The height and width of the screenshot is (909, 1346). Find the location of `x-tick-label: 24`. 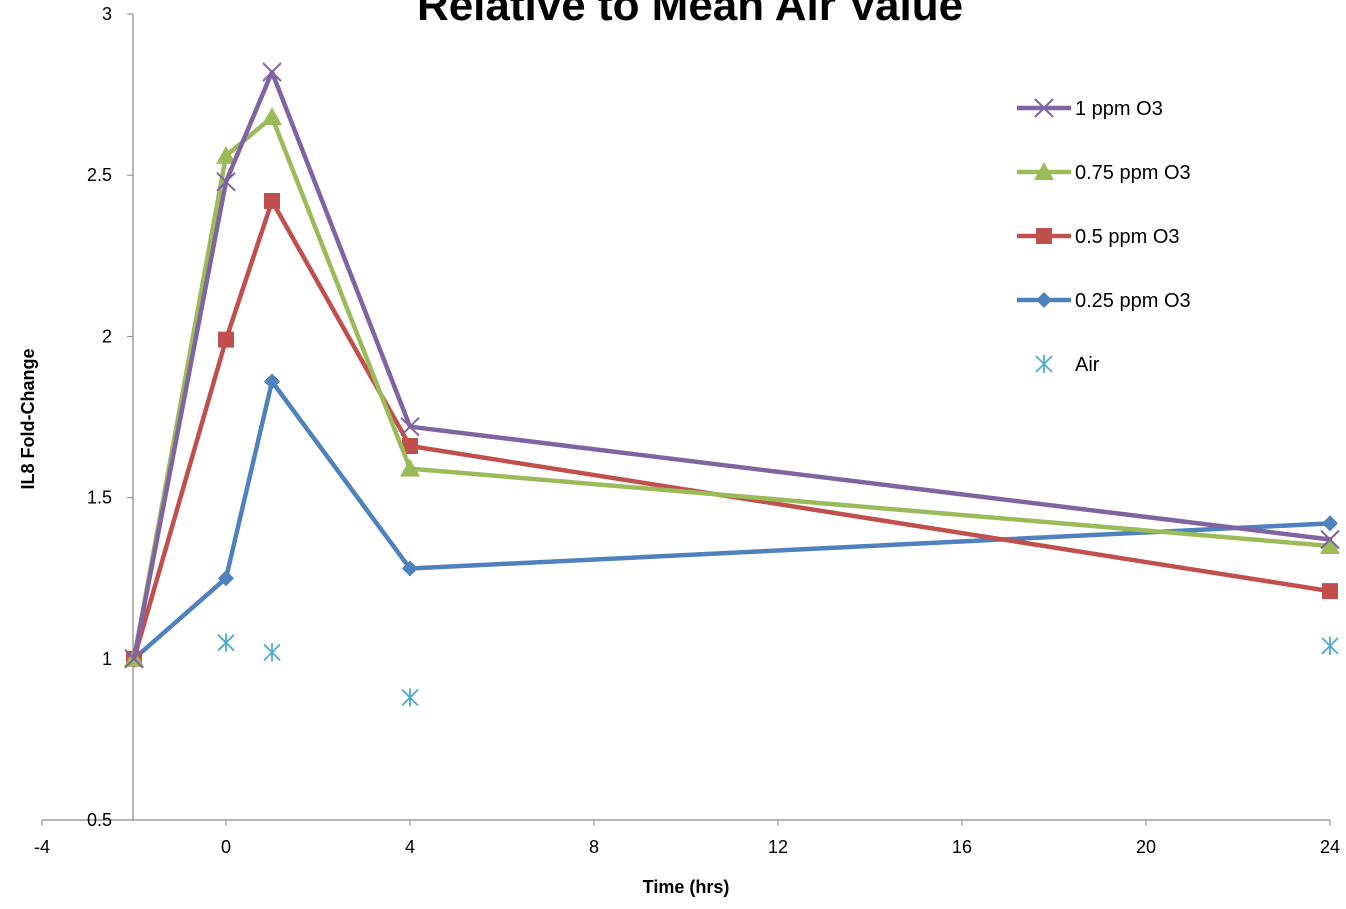

x-tick-label: 24 is located at coordinates (1330, 847).